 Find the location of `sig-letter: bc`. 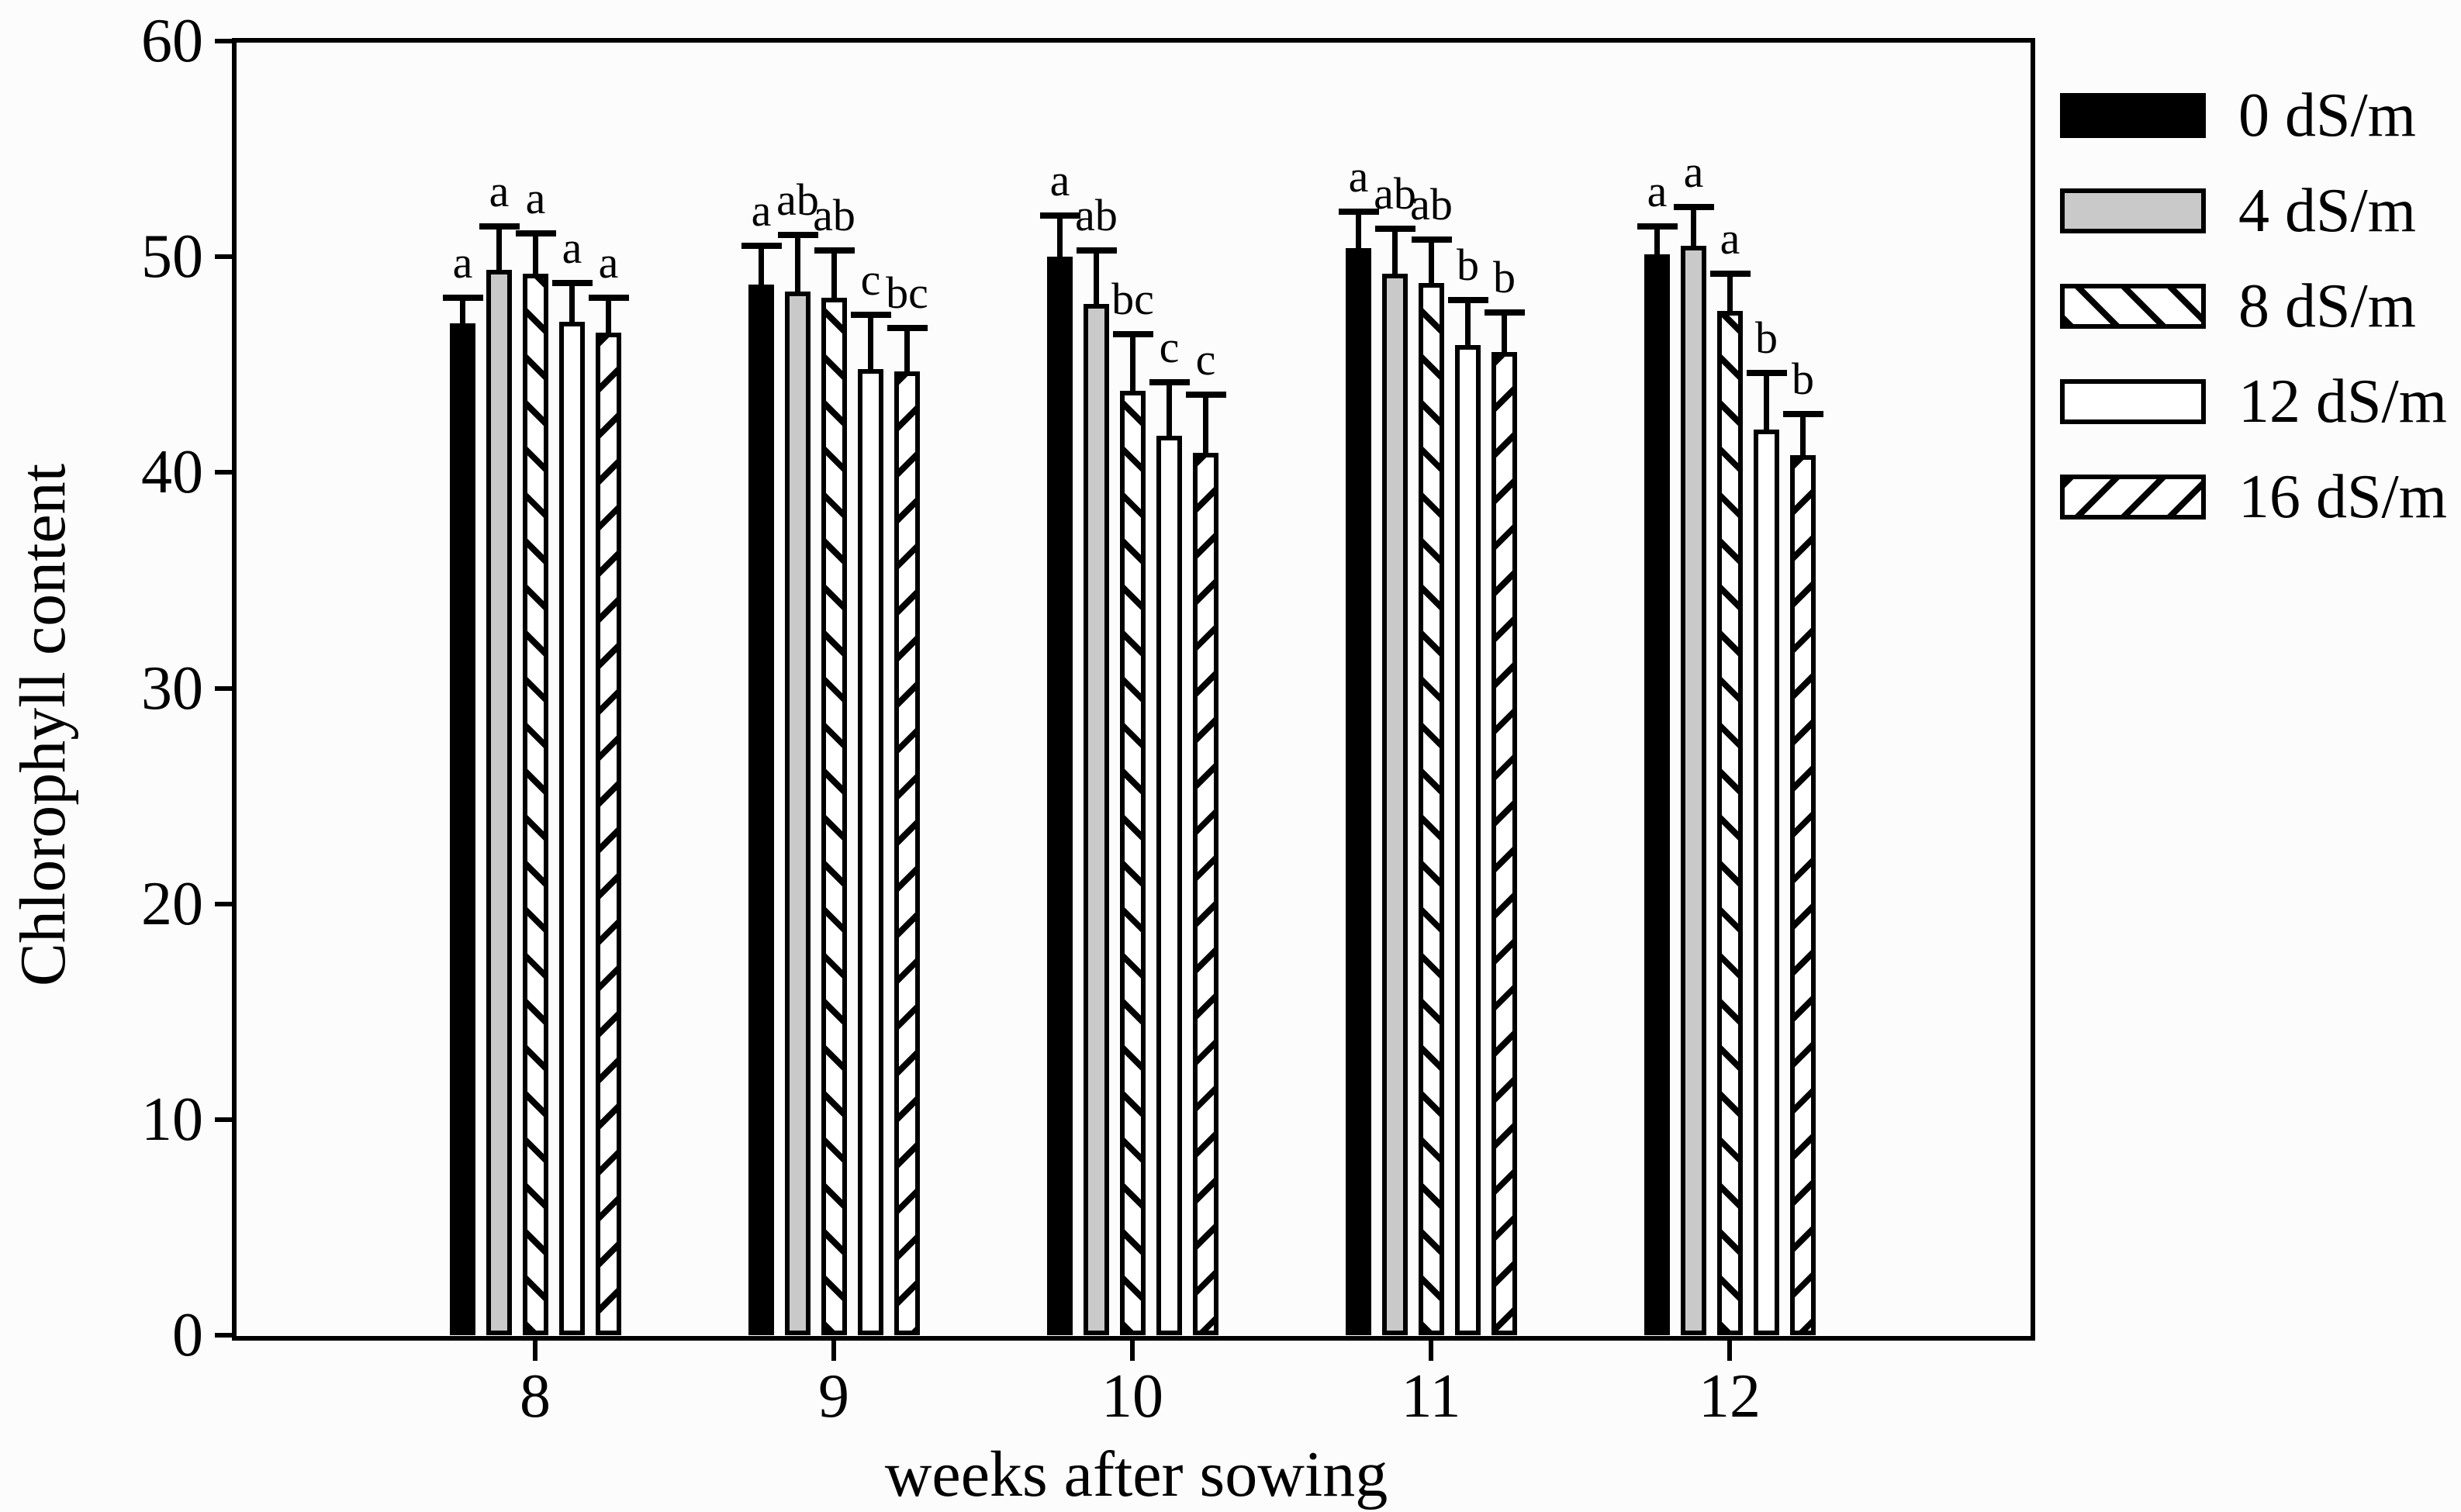

sig-letter: bc is located at coordinates (907, 292).